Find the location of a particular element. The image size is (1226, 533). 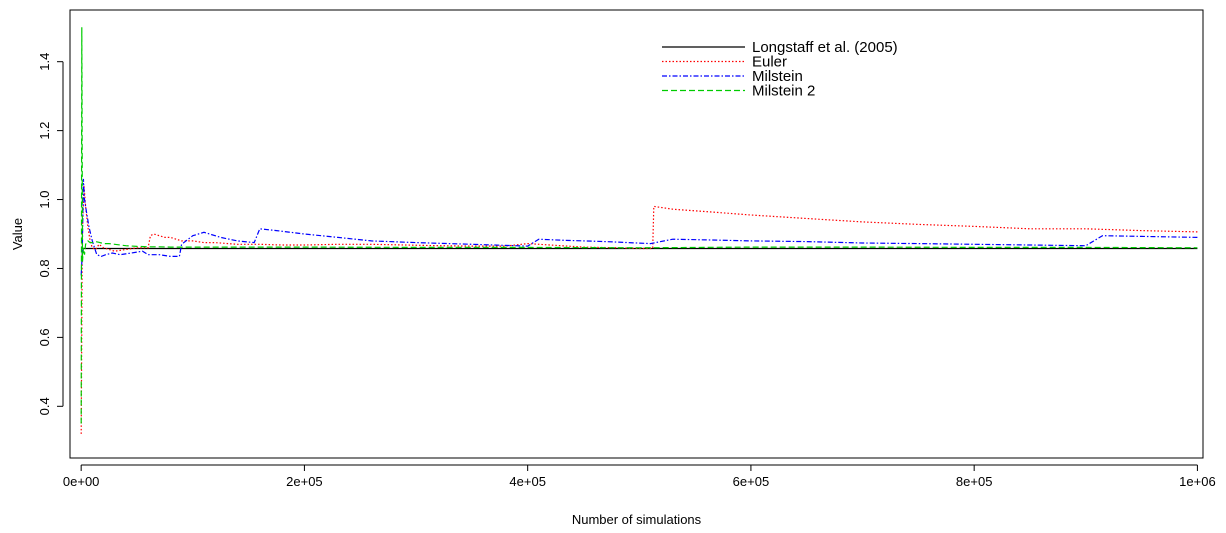

x-tick-label: 4e+05 is located at coordinates (527, 481).